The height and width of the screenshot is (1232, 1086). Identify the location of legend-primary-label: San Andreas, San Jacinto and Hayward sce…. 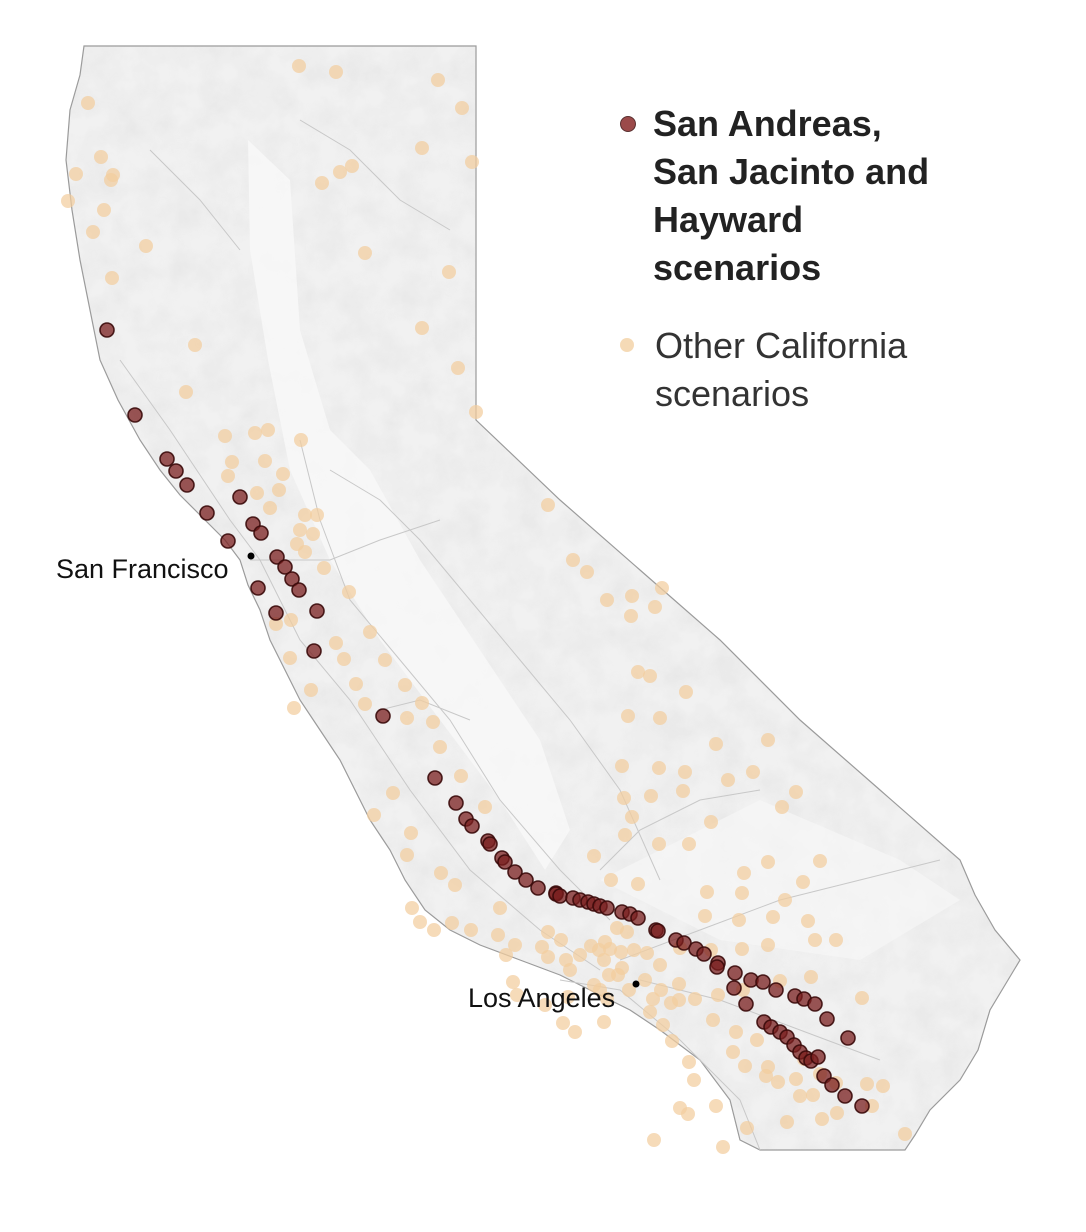
(791, 195).